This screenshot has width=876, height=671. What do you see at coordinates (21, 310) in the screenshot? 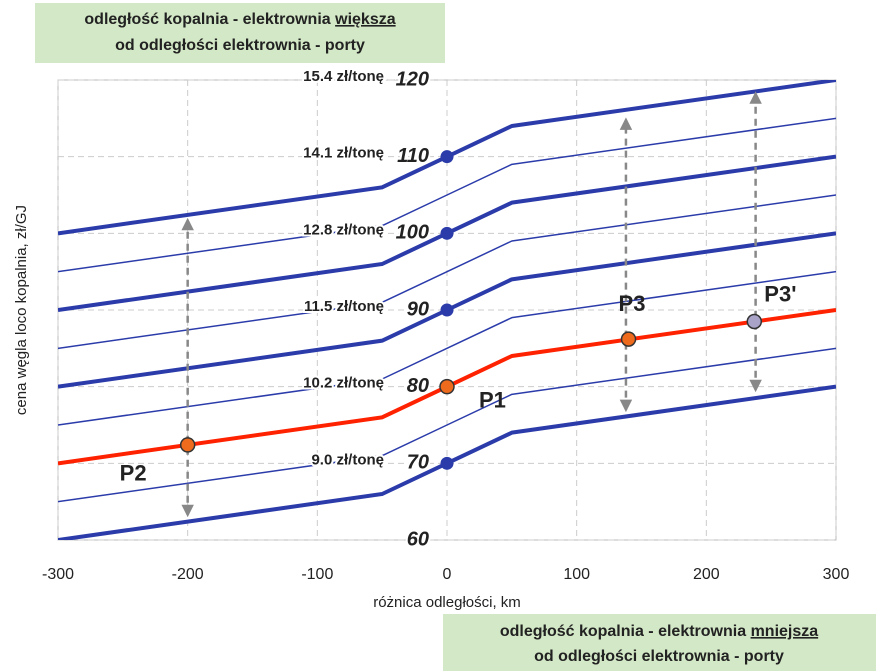
I see `y-axis-label: cena węgla loco kopalnia, zł/GJ` at bounding box center [21, 310].